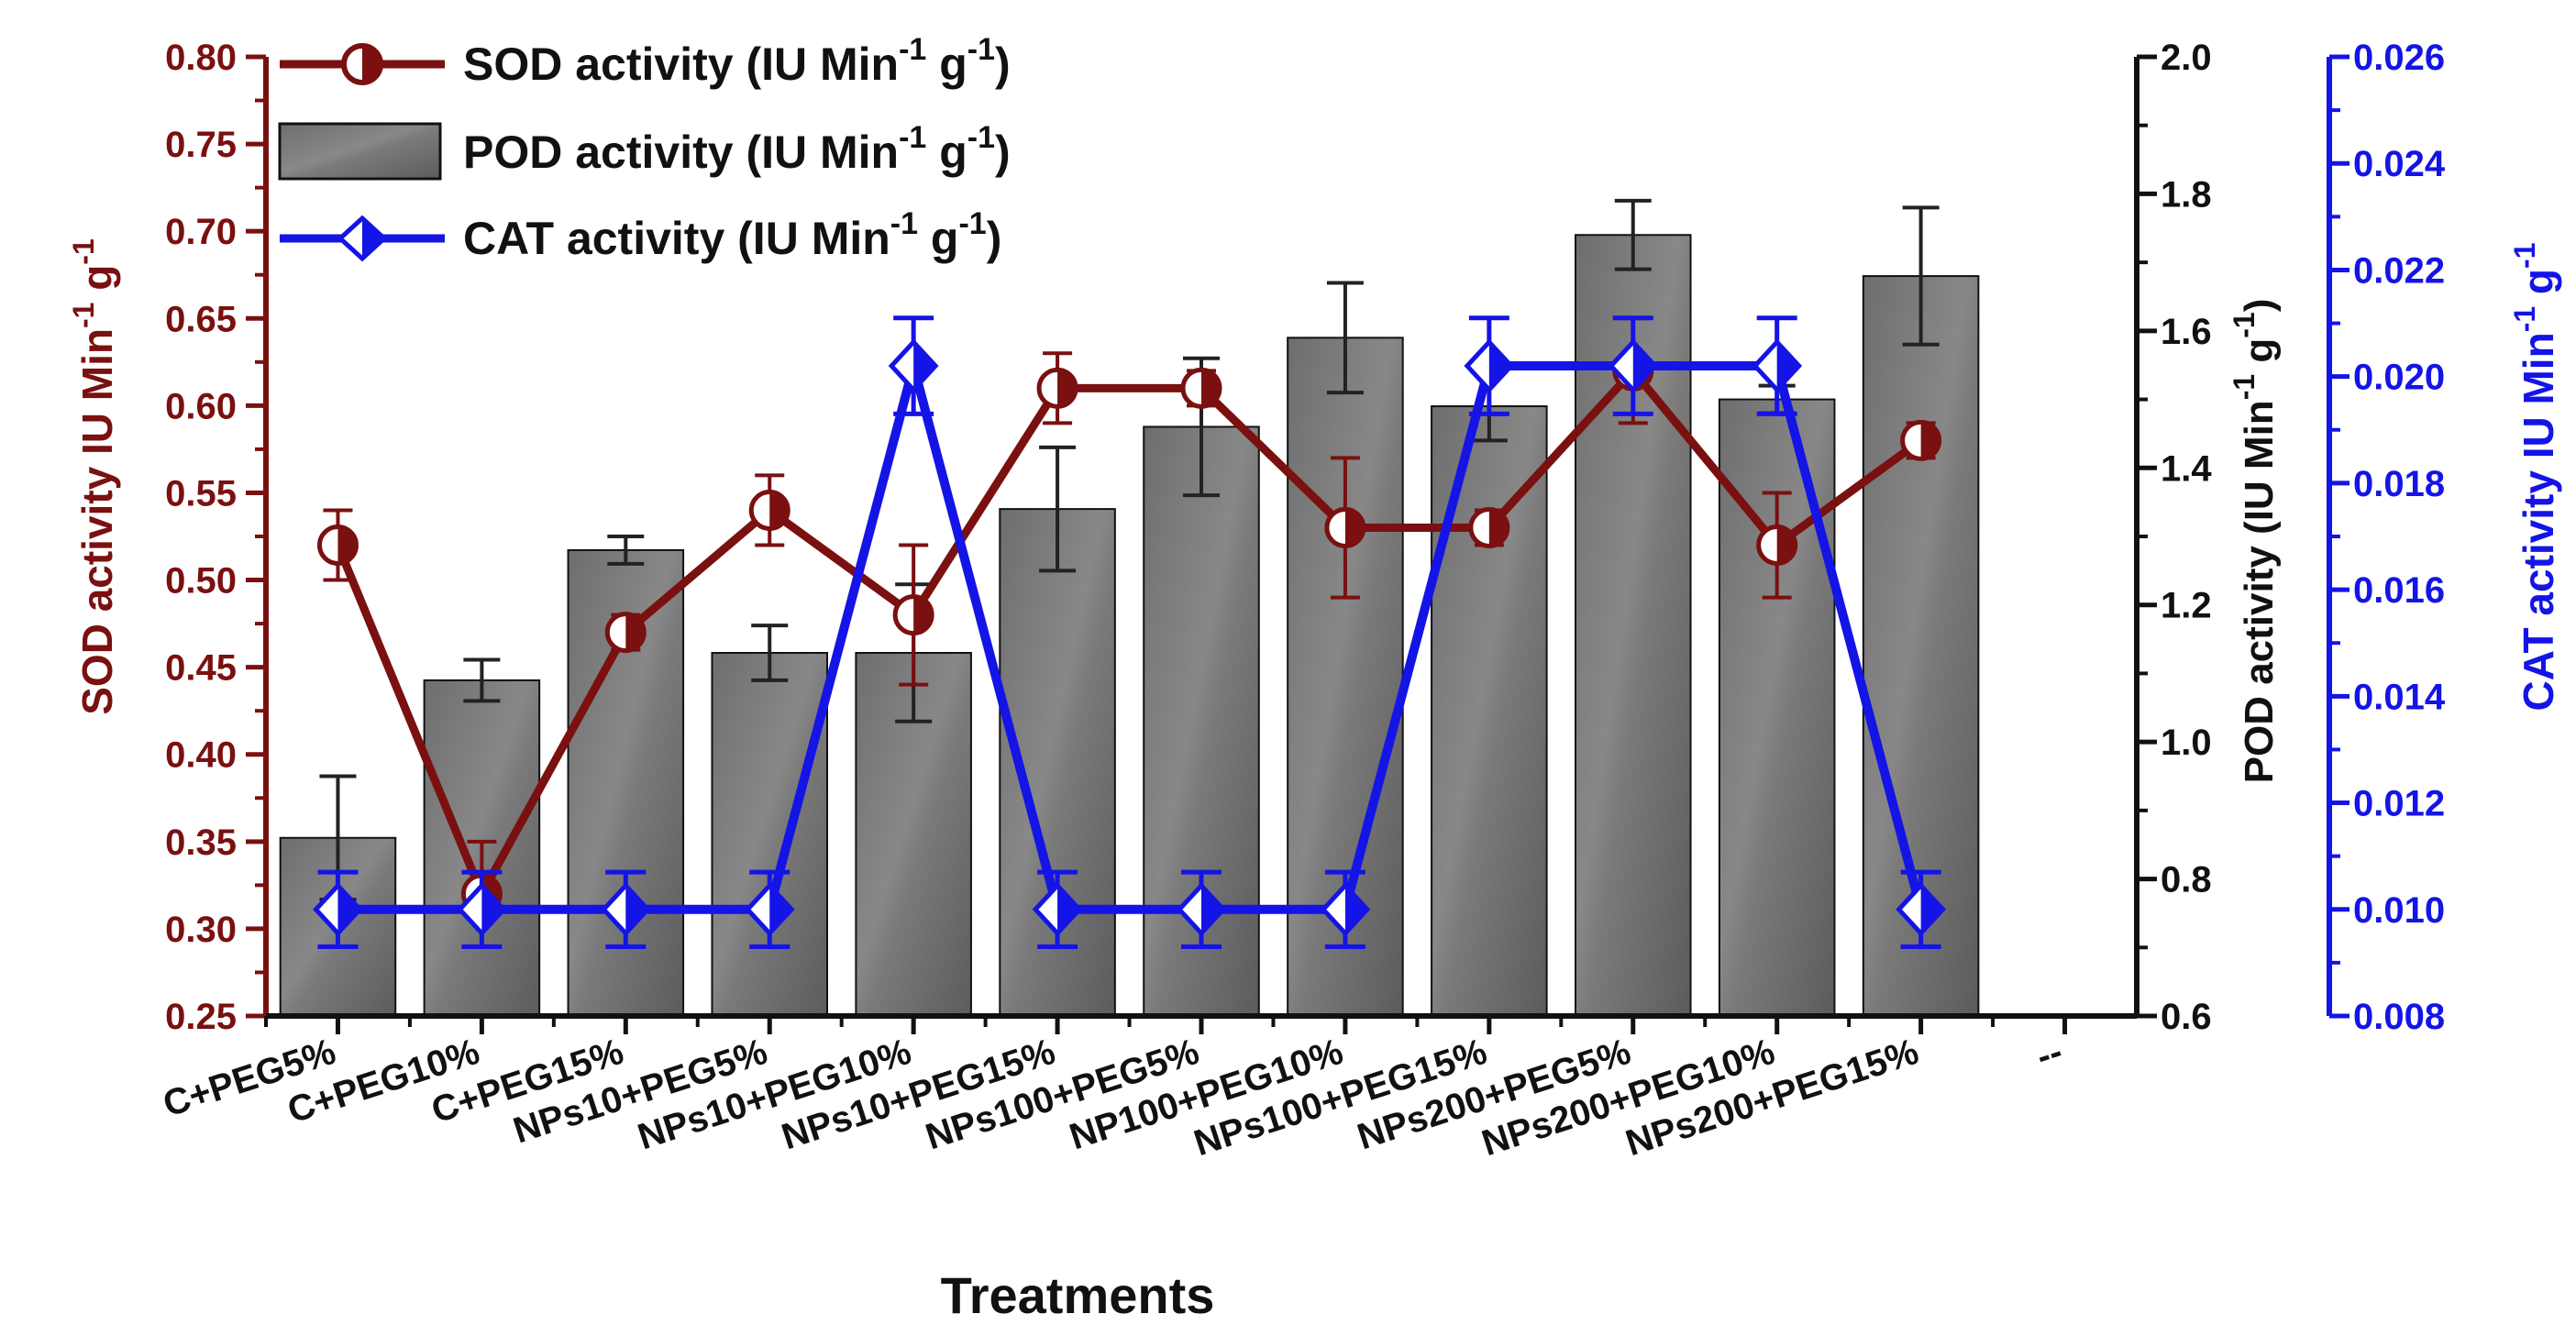 The image size is (2576, 1336). What do you see at coordinates (2399, 590) in the screenshot?
I see `cat-tick-label: 0.016` at bounding box center [2399, 590].